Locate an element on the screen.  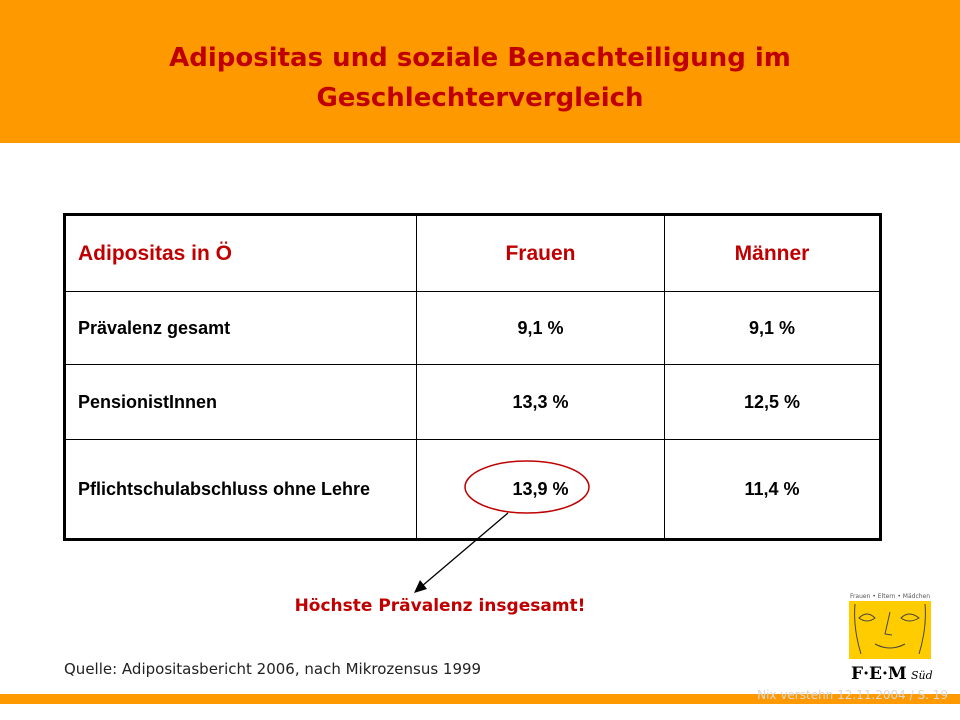
women-value: 9,1 % is located at coordinates (540, 328).